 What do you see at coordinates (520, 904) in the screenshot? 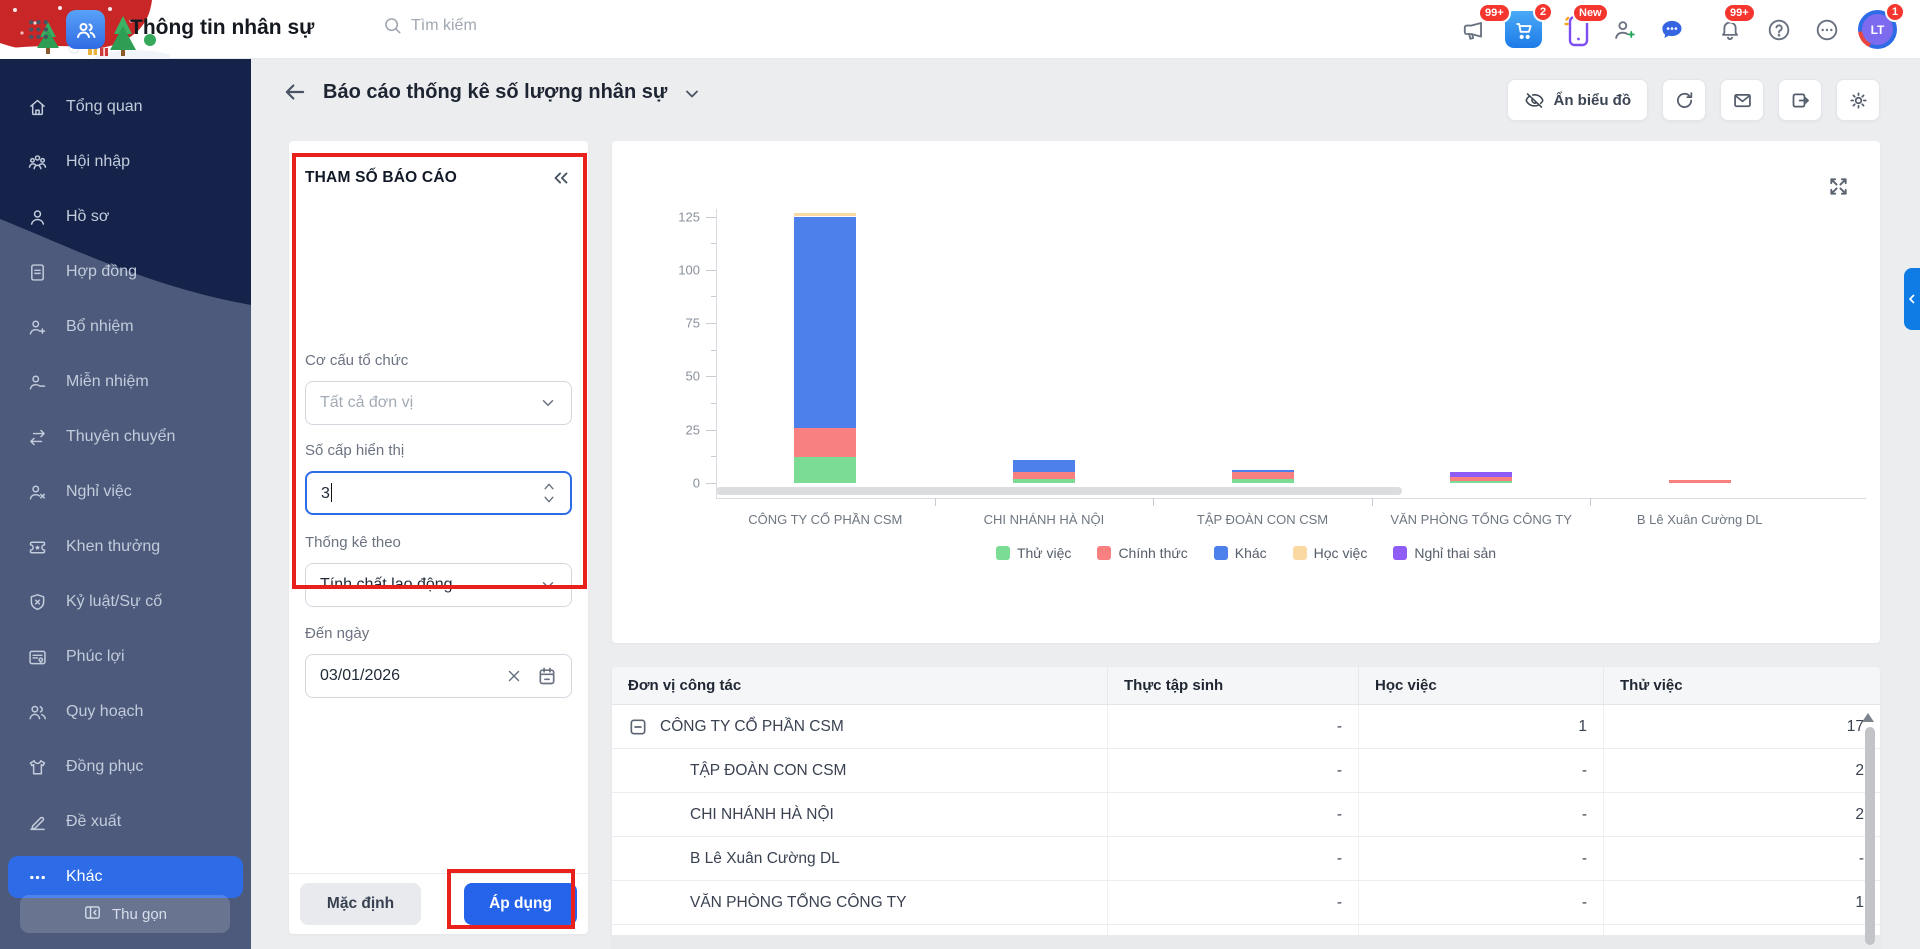
I see `apply-button: Áp dụng` at bounding box center [520, 904].